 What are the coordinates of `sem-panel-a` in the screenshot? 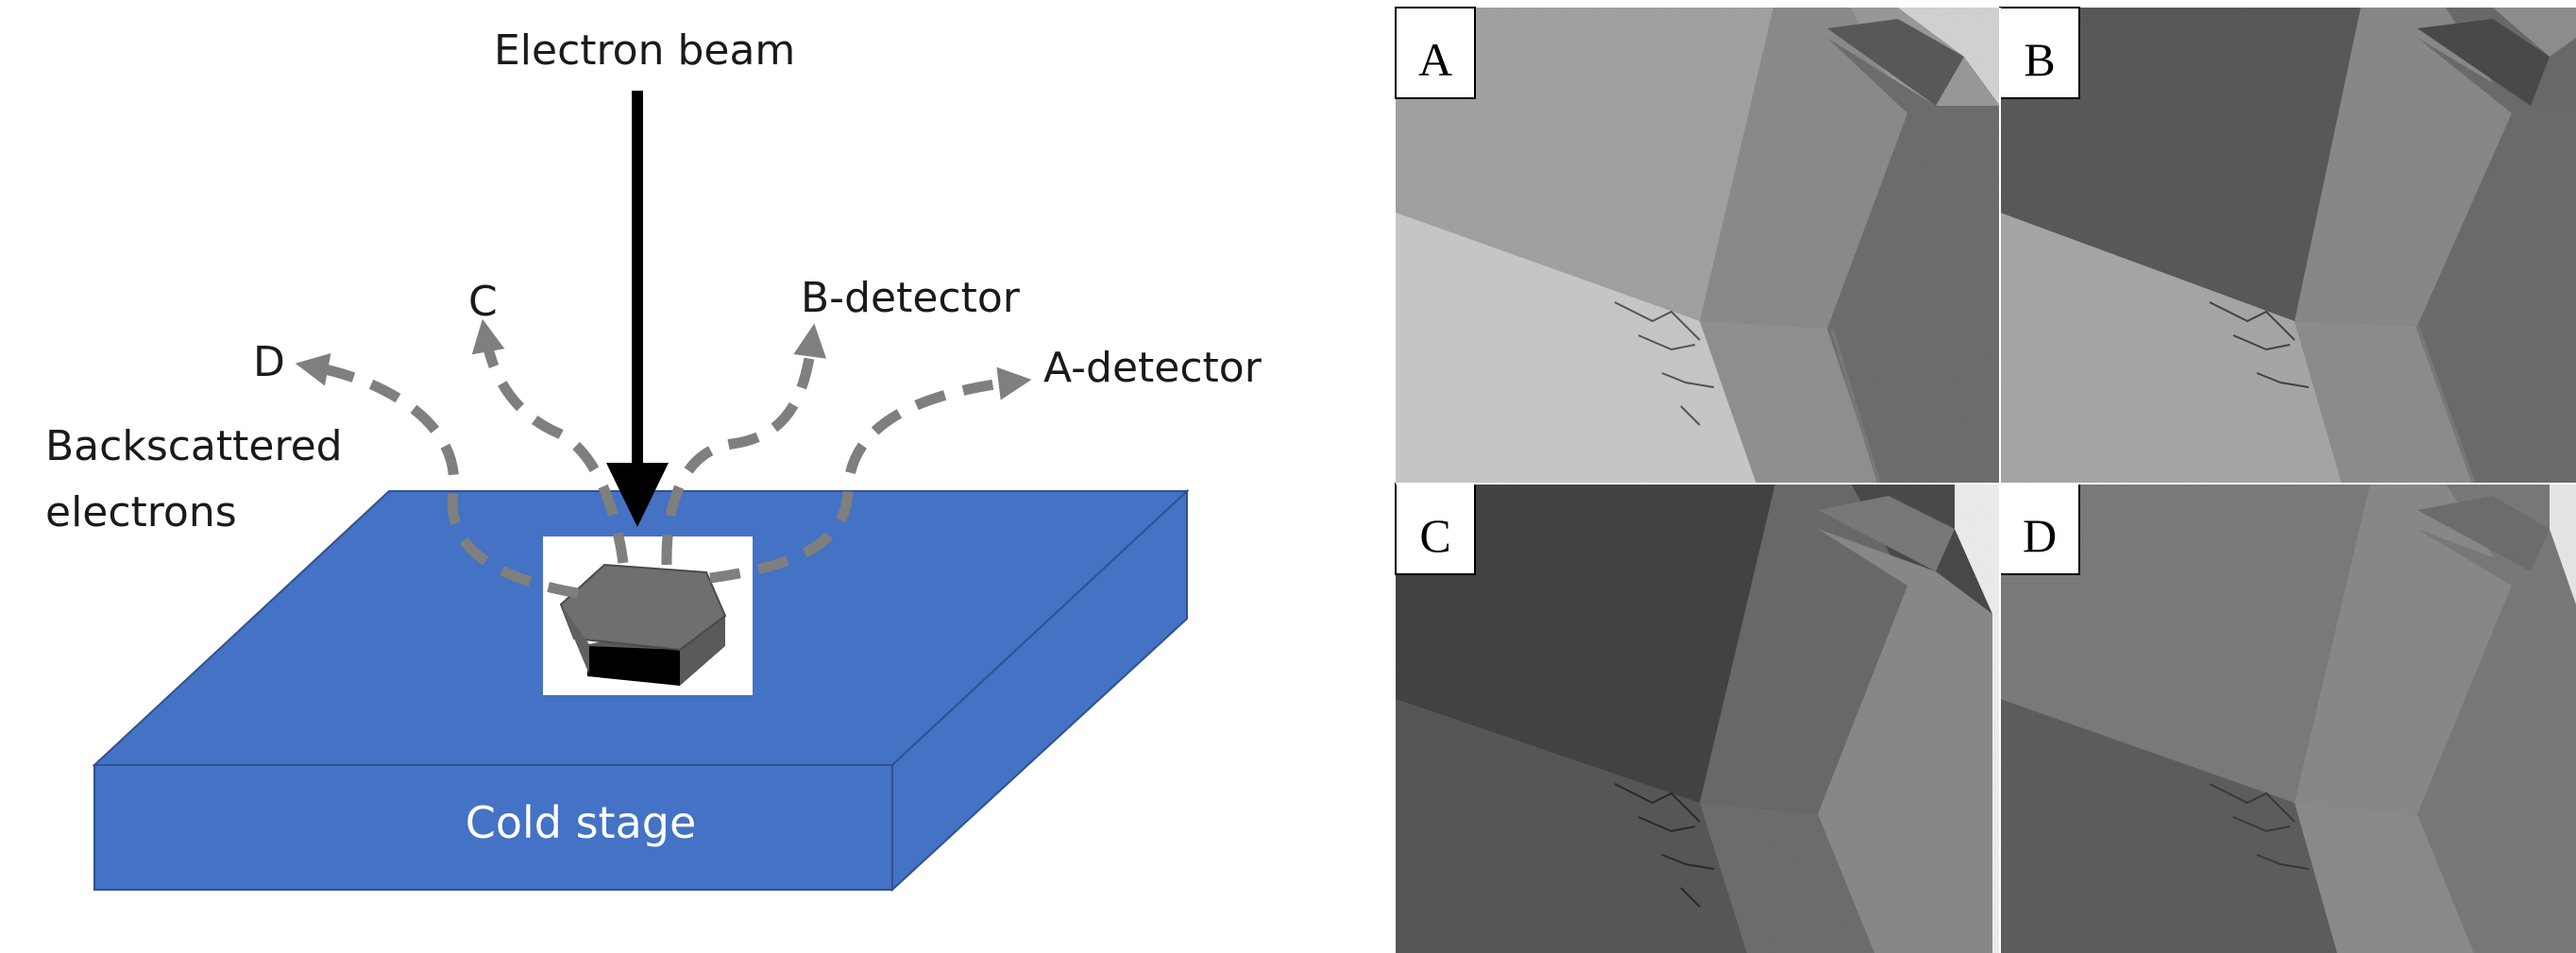 It's located at (1698, 246).